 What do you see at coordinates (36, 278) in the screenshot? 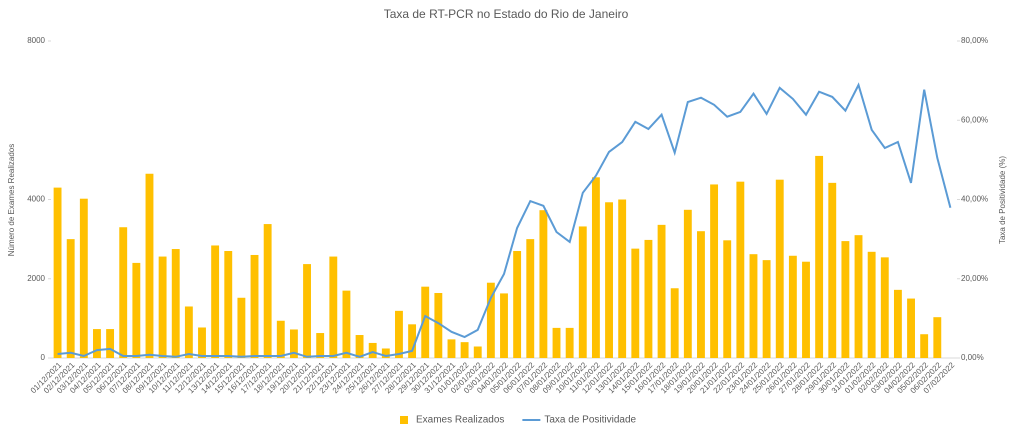
I see `y-tick-label: 2000` at bounding box center [36, 278].